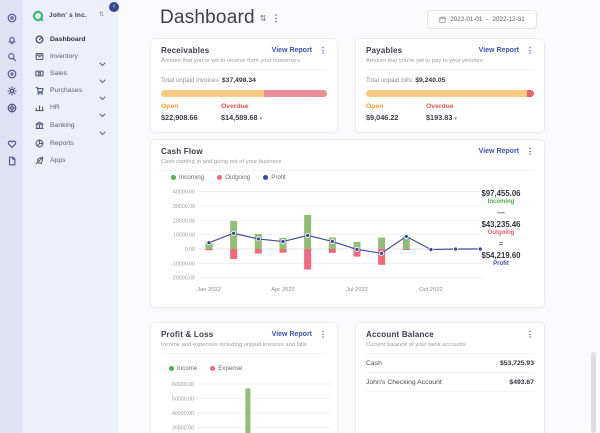  What do you see at coordinates (39, 143) in the screenshot?
I see `reports-pie-icon` at bounding box center [39, 143].